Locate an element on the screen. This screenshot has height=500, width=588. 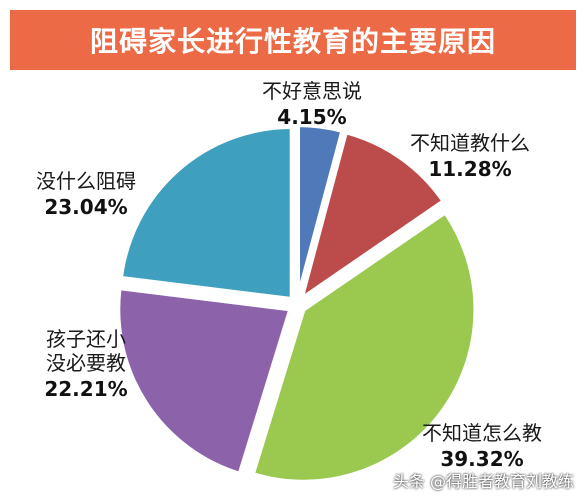
slice-value-label: 22.21% is located at coordinates (85, 389).